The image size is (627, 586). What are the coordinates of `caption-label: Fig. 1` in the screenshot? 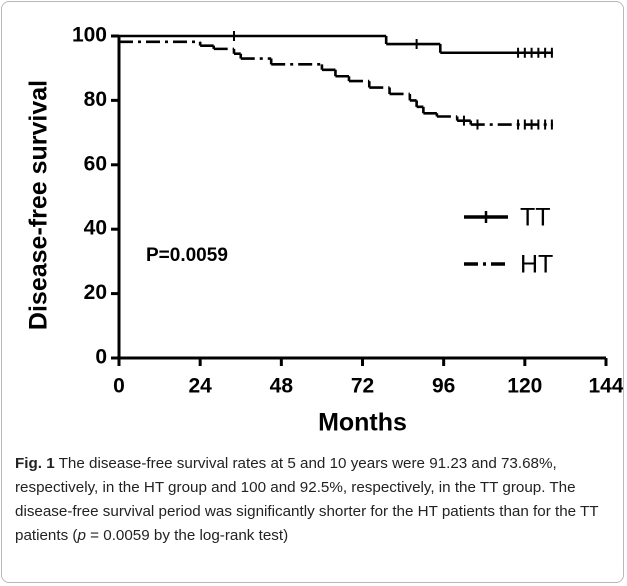 It's located at (35, 463).